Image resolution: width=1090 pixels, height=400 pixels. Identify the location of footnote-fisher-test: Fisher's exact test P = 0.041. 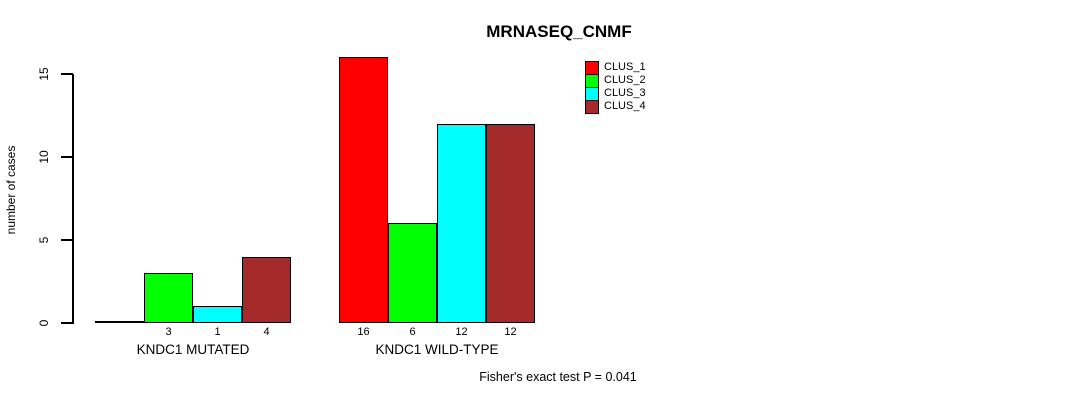
(558, 377).